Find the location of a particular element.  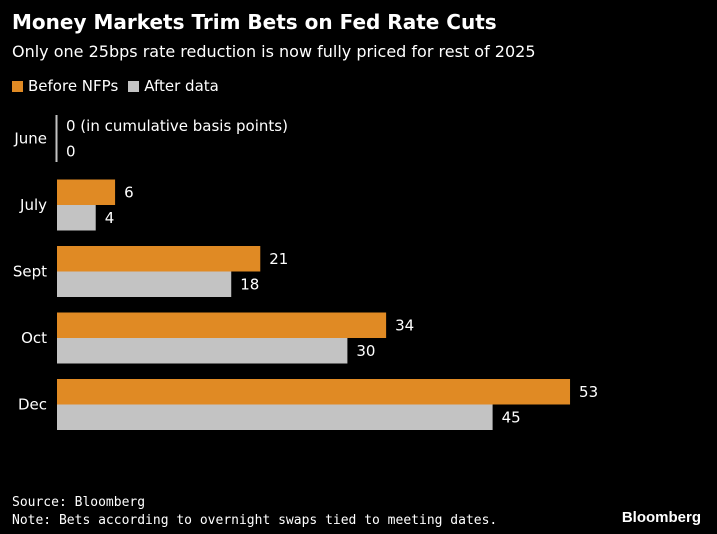

category-label-june: June is located at coordinates (30, 139).